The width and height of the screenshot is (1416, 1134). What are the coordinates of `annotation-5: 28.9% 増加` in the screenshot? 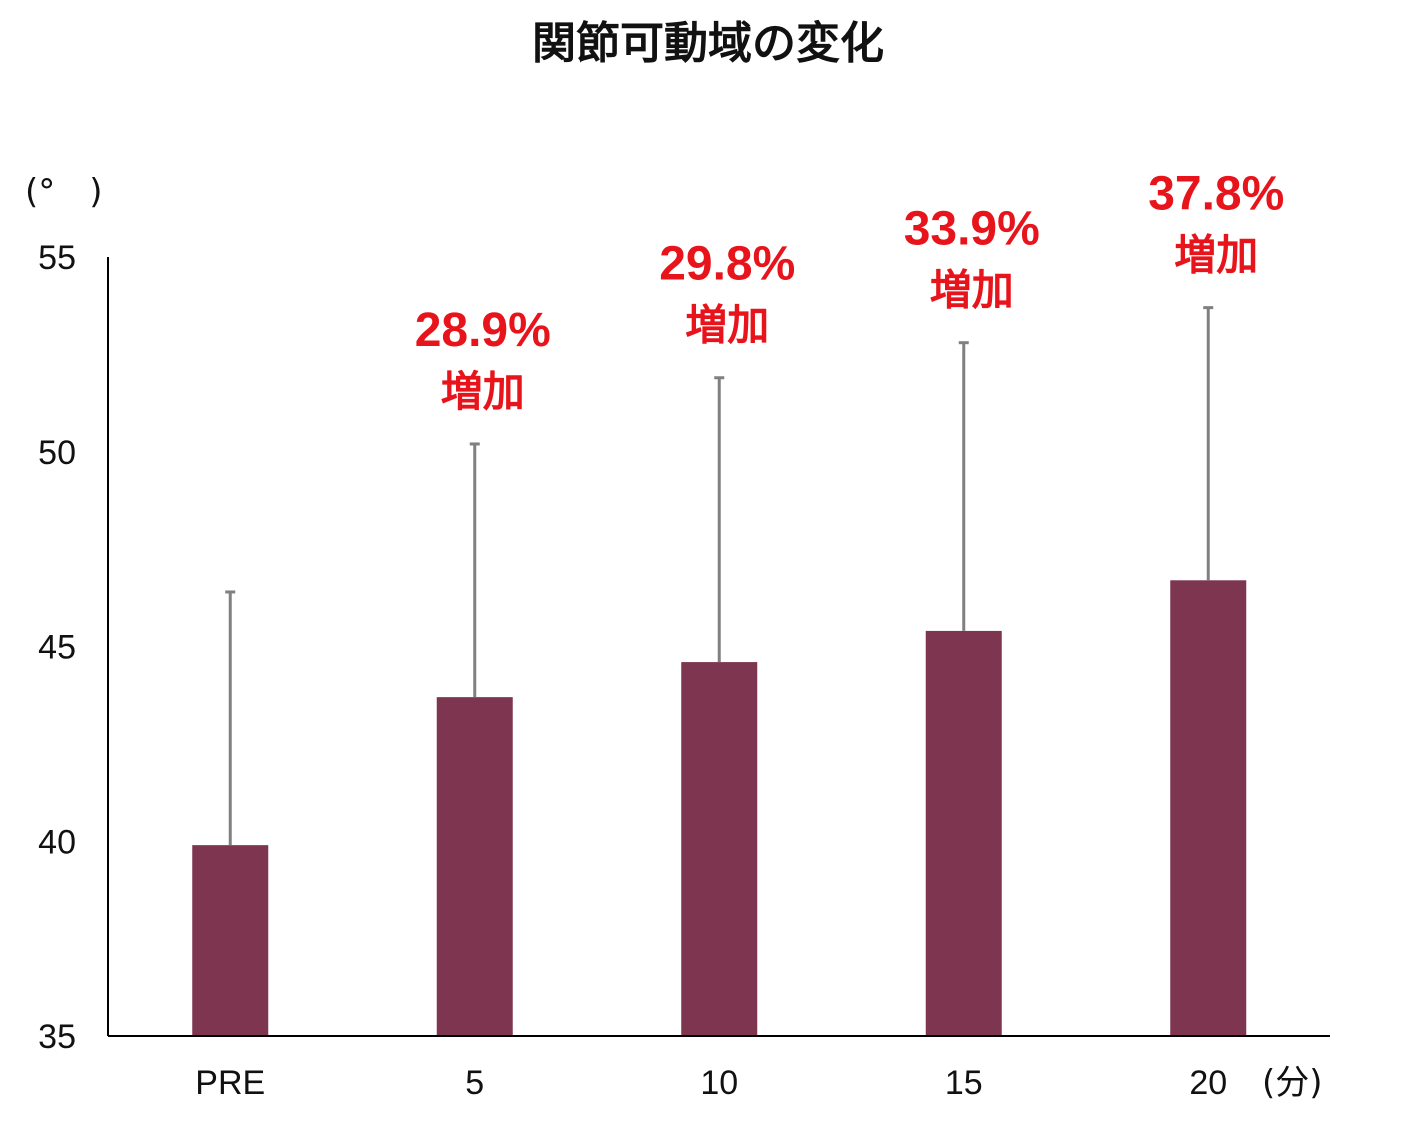 It's located at (483, 360).